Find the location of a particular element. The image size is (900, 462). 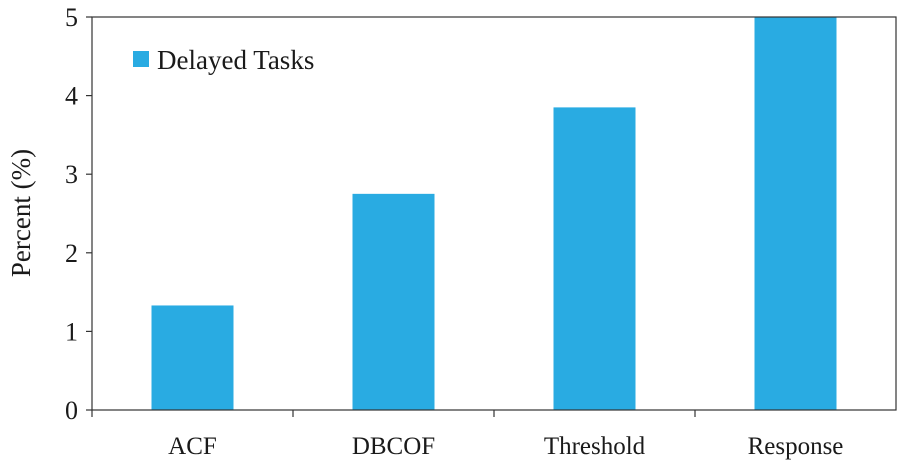

x-axis-labels: ACF DBCOF Threshold Response is located at coordinates (467, 435).